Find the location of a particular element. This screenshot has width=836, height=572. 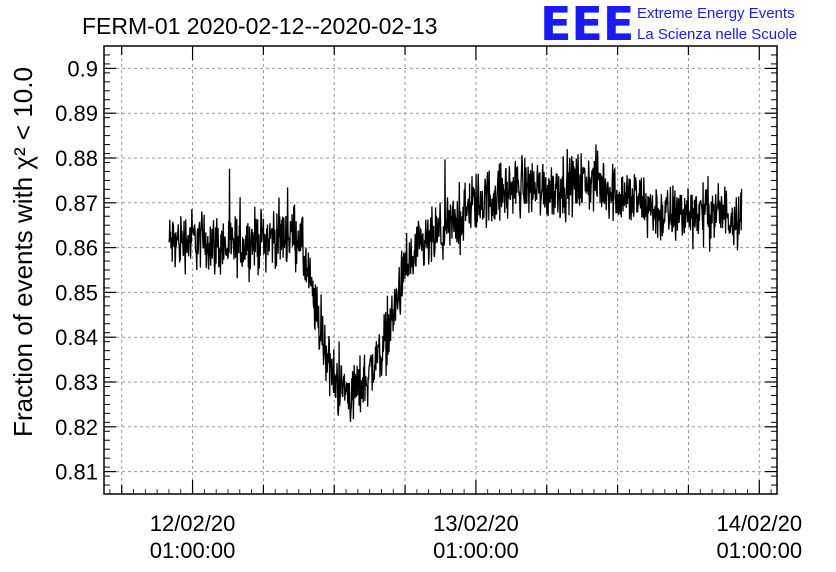

y-tick-label: 0.85 is located at coordinates (76, 292).